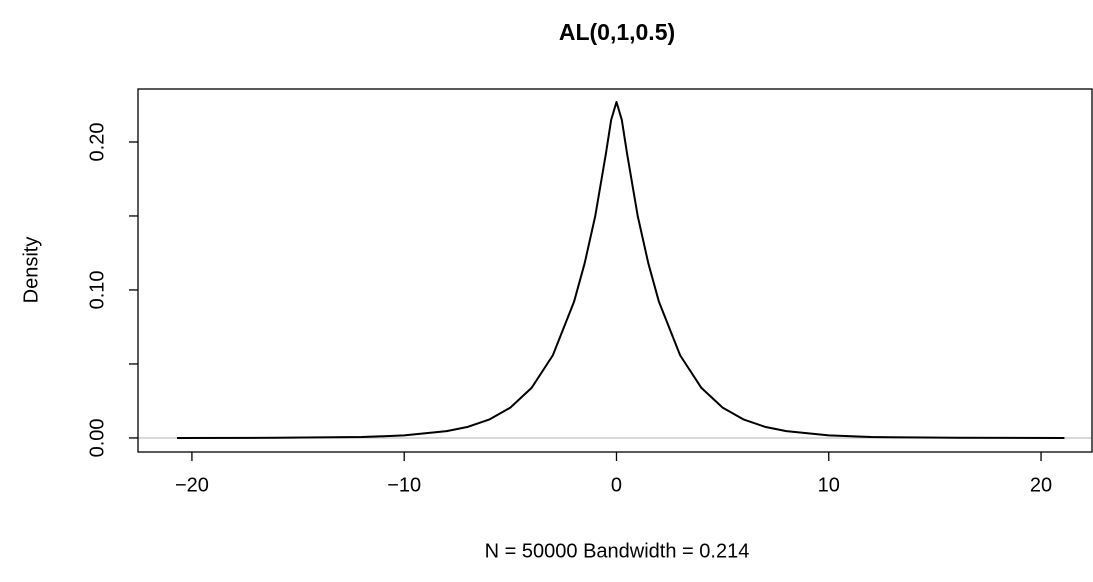 The width and height of the screenshot is (1093, 582). What do you see at coordinates (616, 485) in the screenshot?
I see `x-tick-label: 0` at bounding box center [616, 485].